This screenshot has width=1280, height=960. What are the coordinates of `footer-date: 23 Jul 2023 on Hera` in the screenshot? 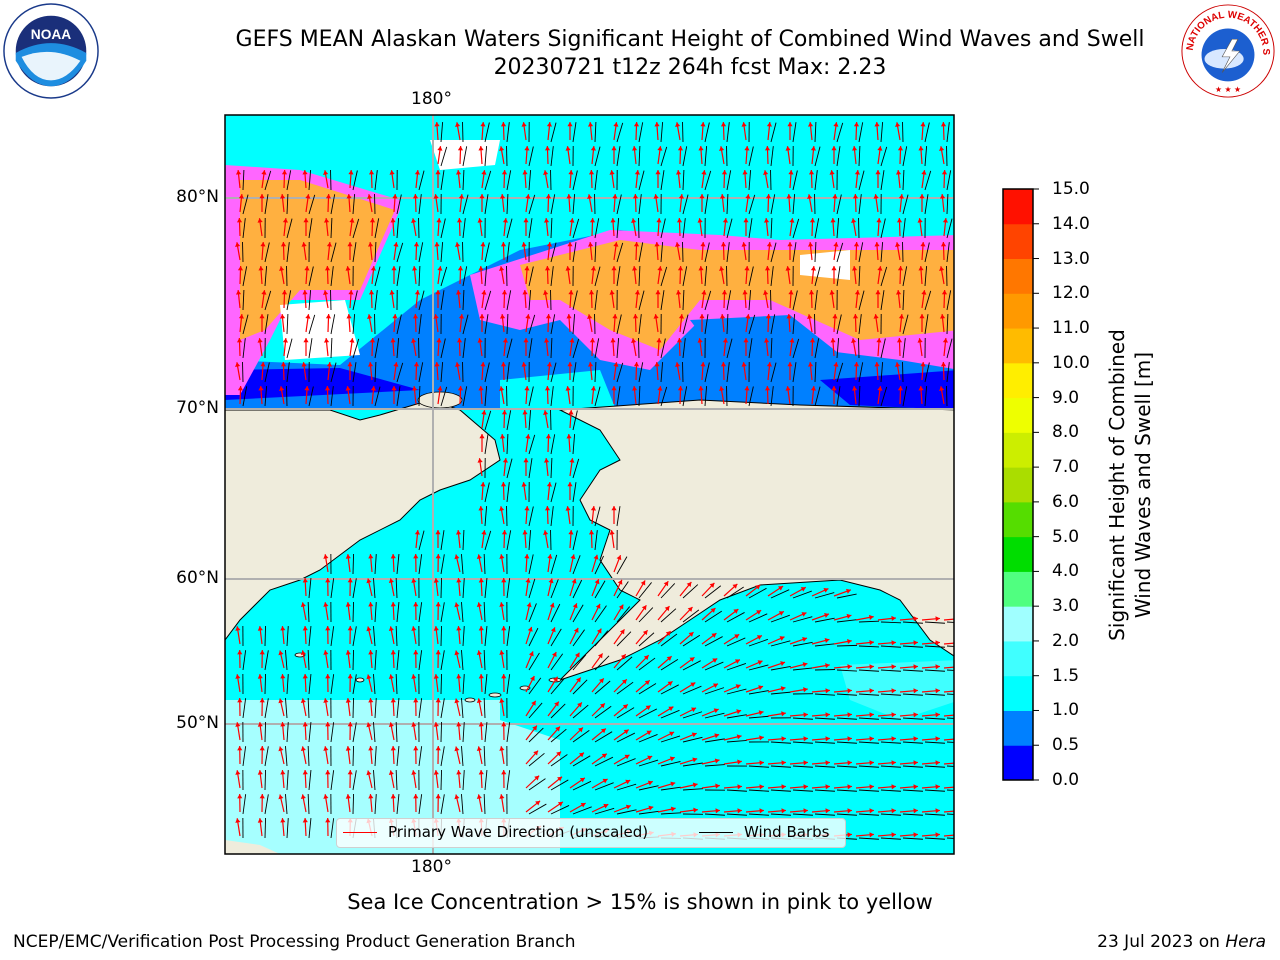 It's located at (1181, 942).